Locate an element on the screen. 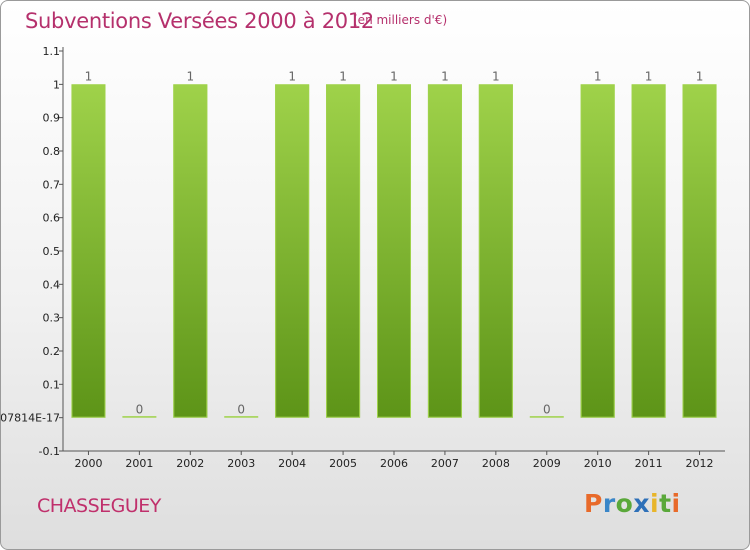 Image resolution: width=750 pixels, height=550 pixels. x-tick-label: 2010 is located at coordinates (598, 463).